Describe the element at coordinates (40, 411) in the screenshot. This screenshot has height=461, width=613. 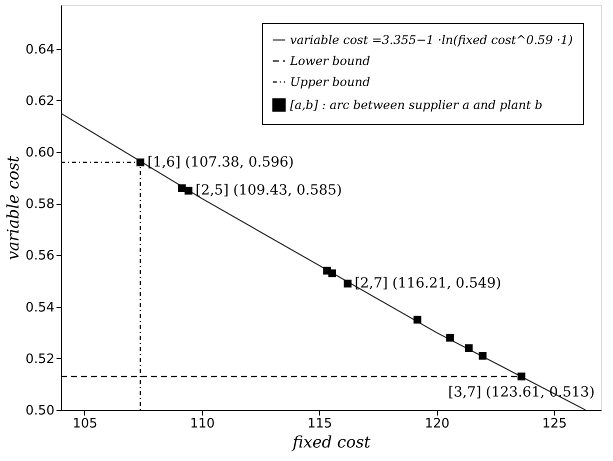
I see `y-tick-label: 0.50` at that location.